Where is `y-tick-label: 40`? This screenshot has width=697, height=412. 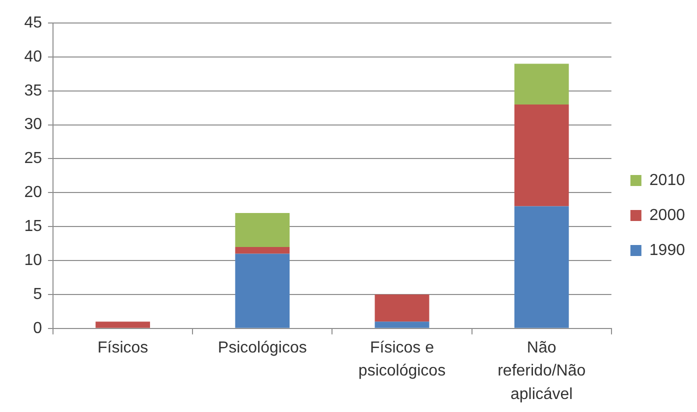 y-tick-label: 40 is located at coordinates (33, 57).